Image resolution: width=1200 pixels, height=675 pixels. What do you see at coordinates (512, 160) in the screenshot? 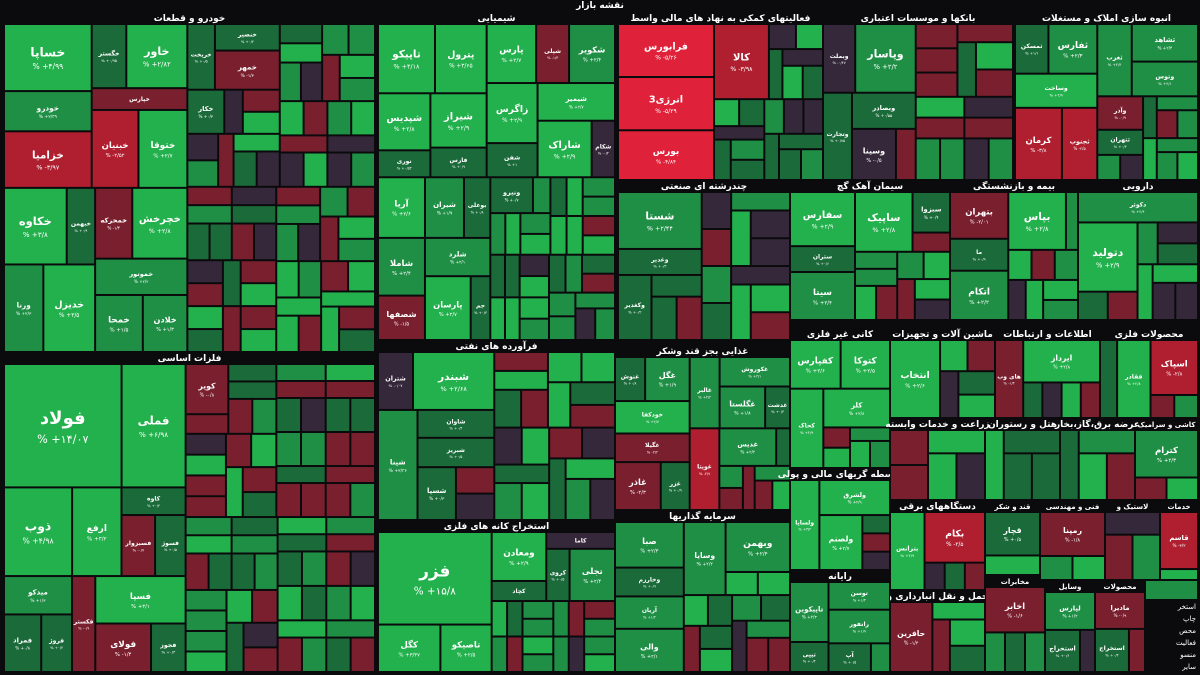
I see `treemap-tile: شفن% +۱` at bounding box center [512, 160].